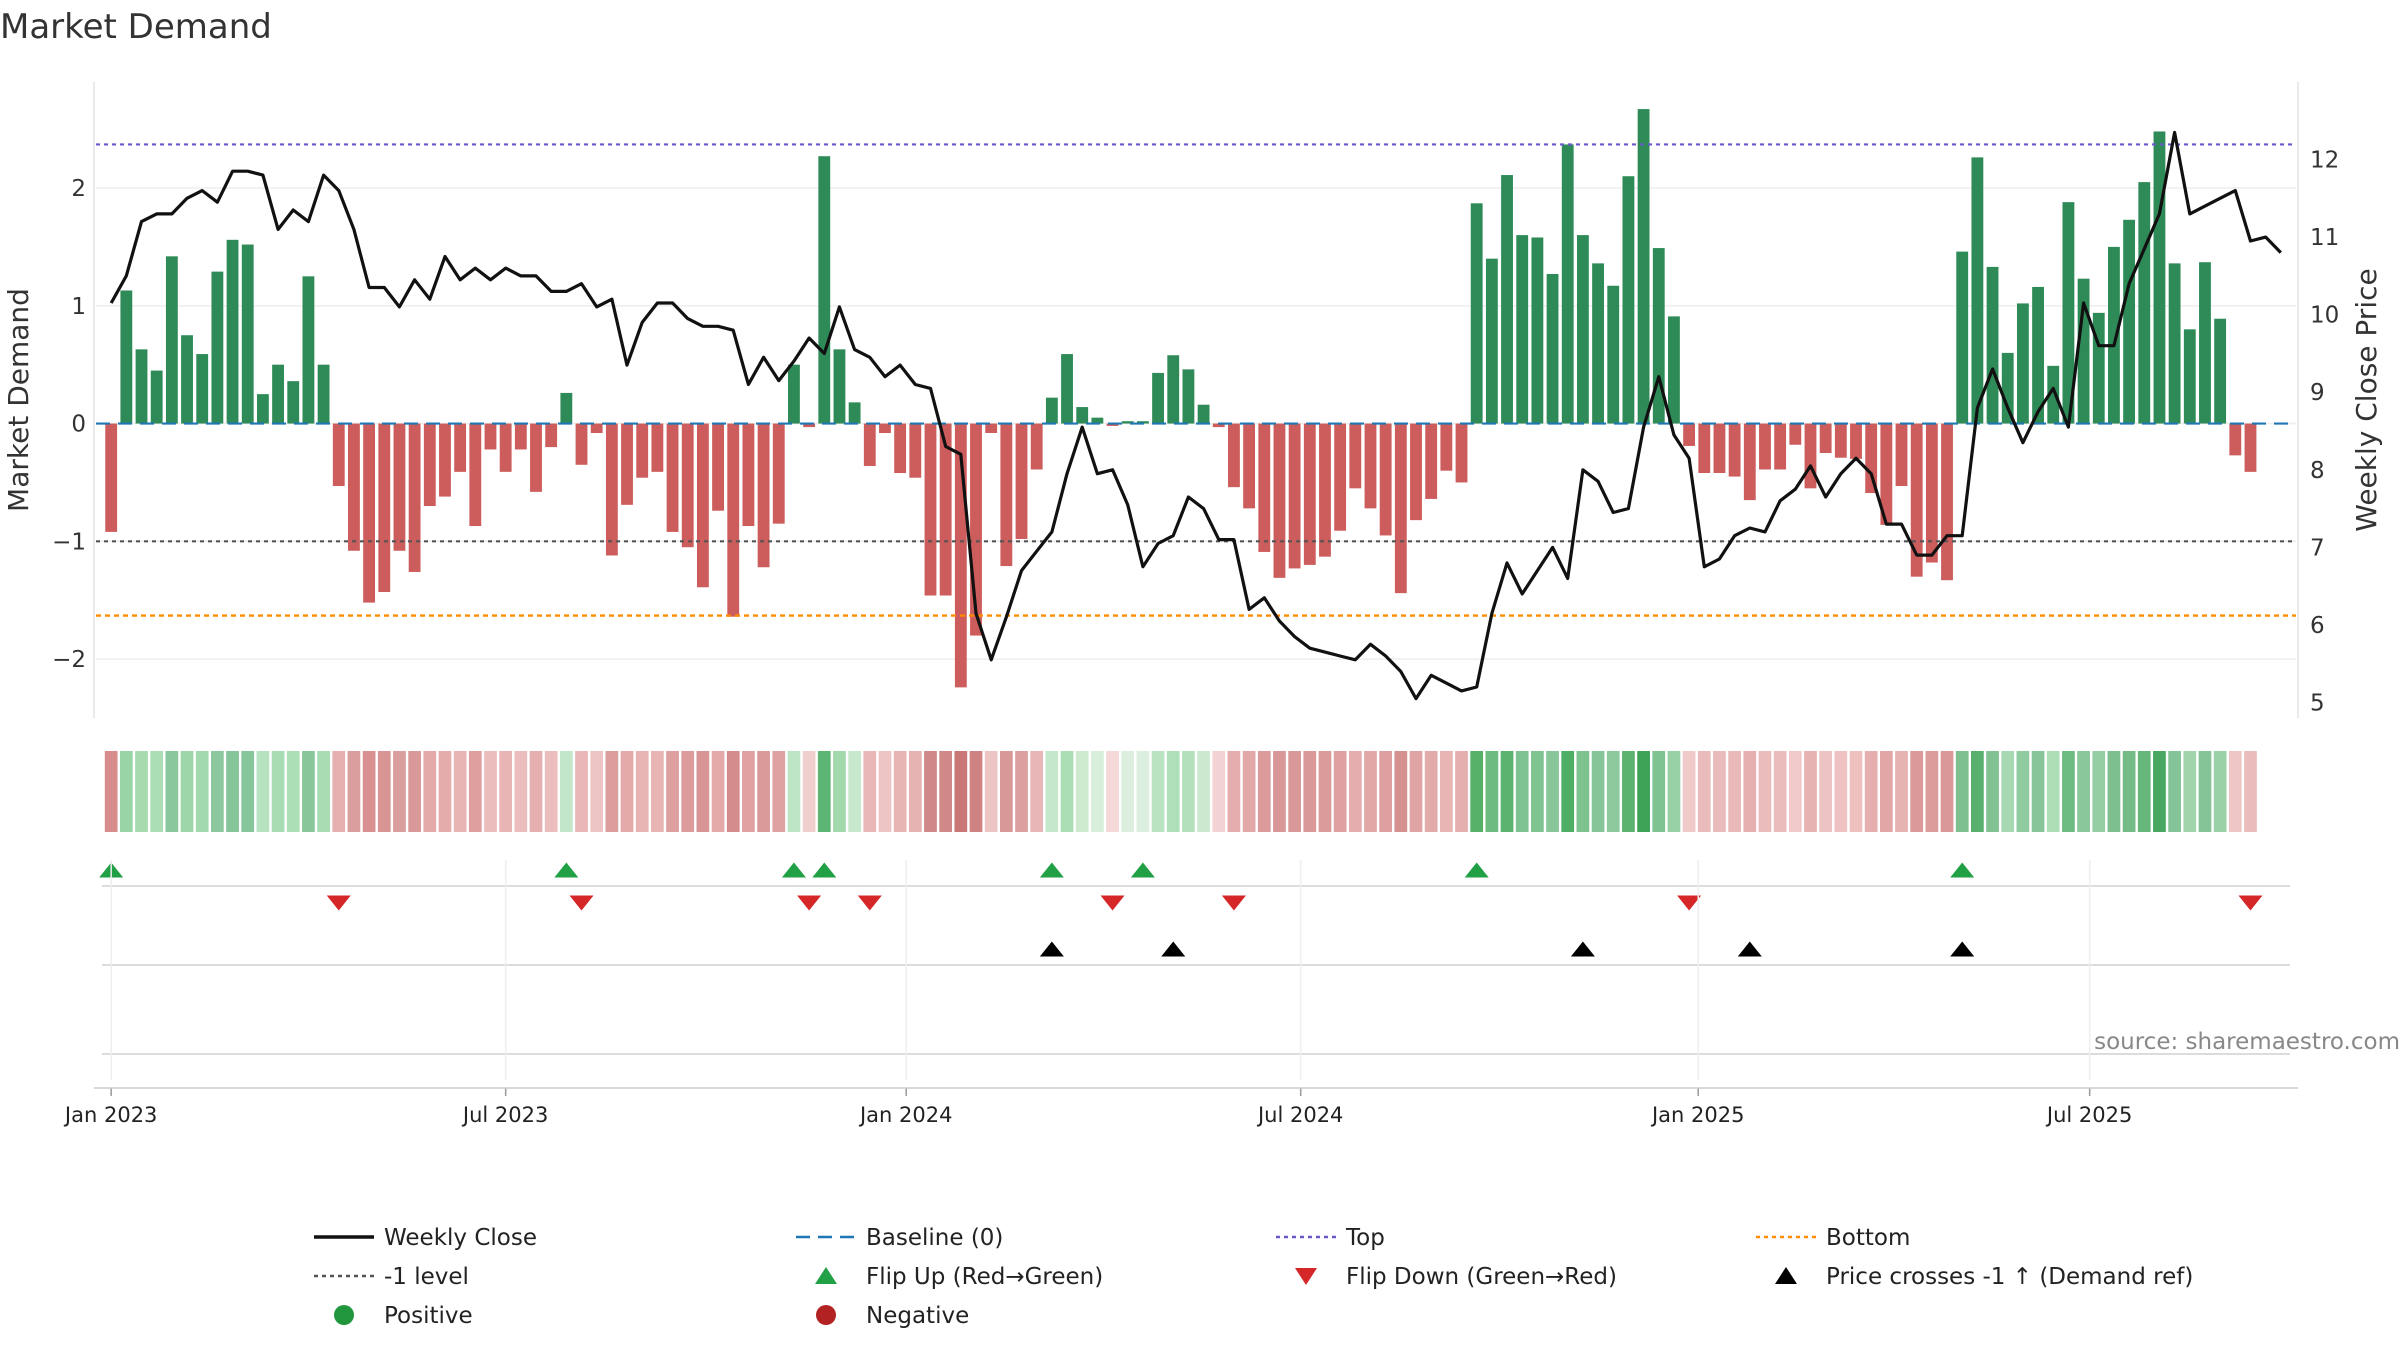 The width and height of the screenshot is (2400, 1350). Describe the element at coordinates (2324, 316) in the screenshot. I see `right-tick-label: 10` at that location.